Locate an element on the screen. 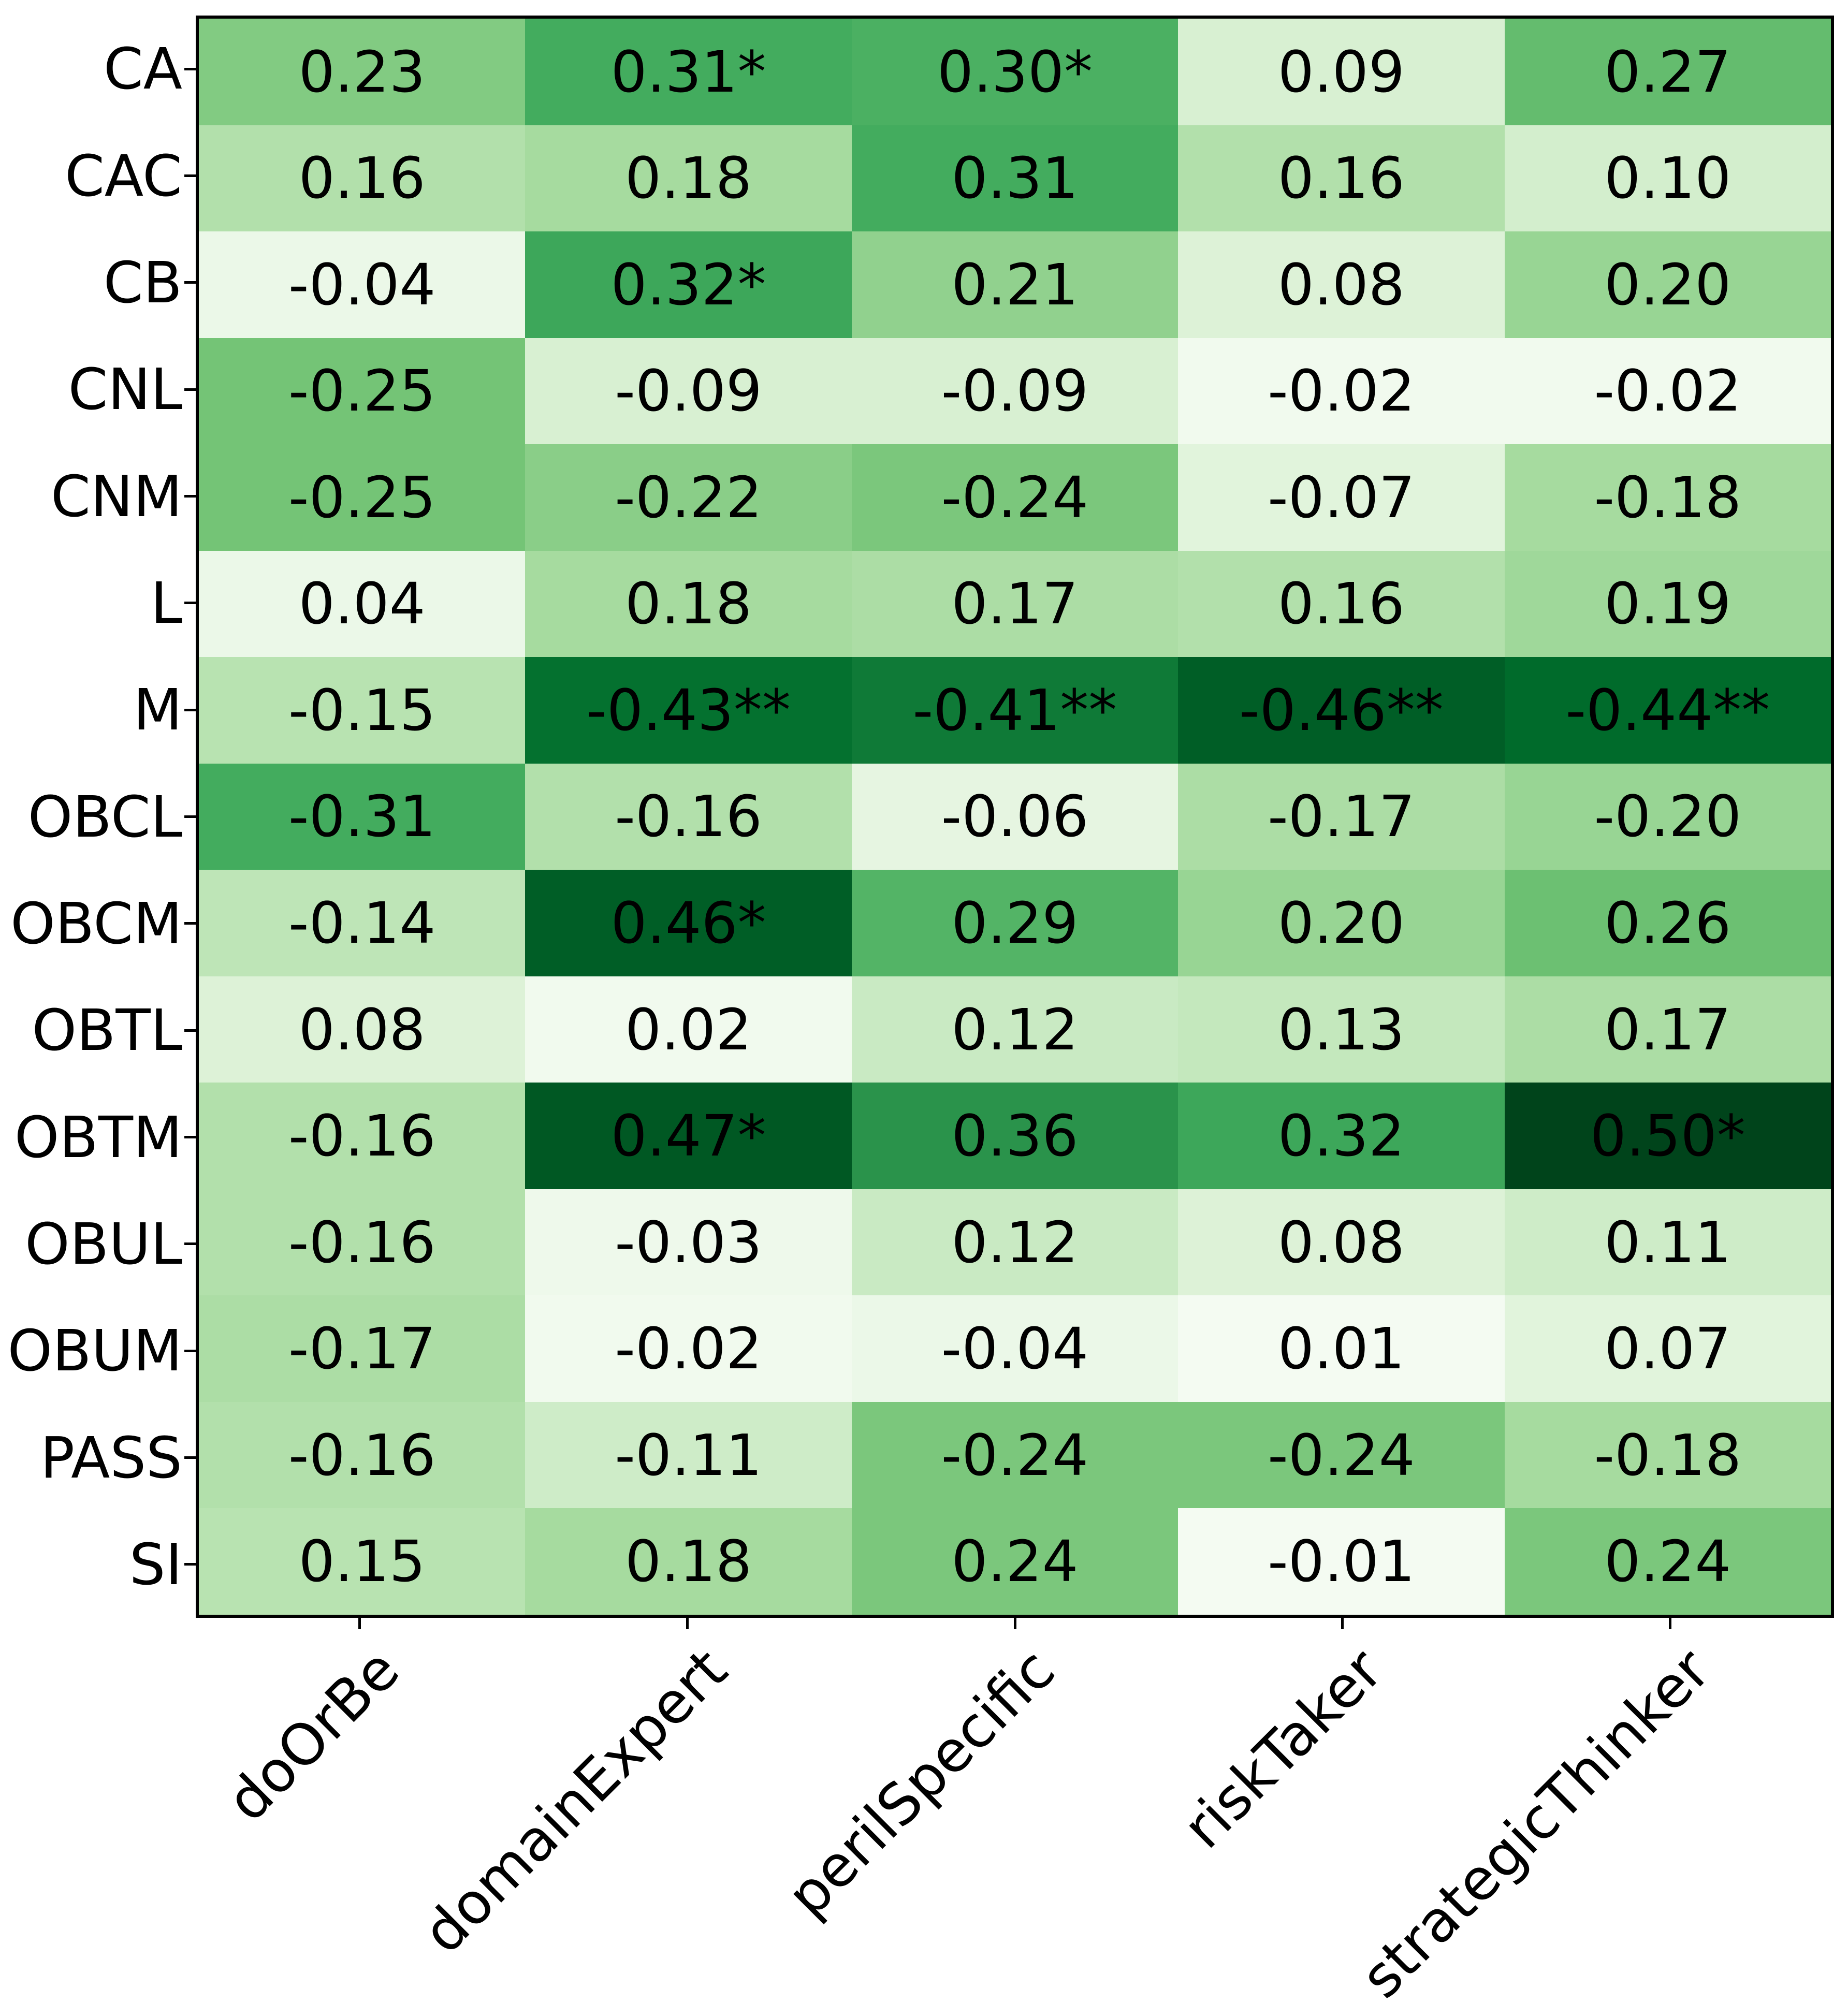 Image resolution: width=1848 pixels, height=2003 pixels. heatmap-cell: -0.14 is located at coordinates (362, 923).